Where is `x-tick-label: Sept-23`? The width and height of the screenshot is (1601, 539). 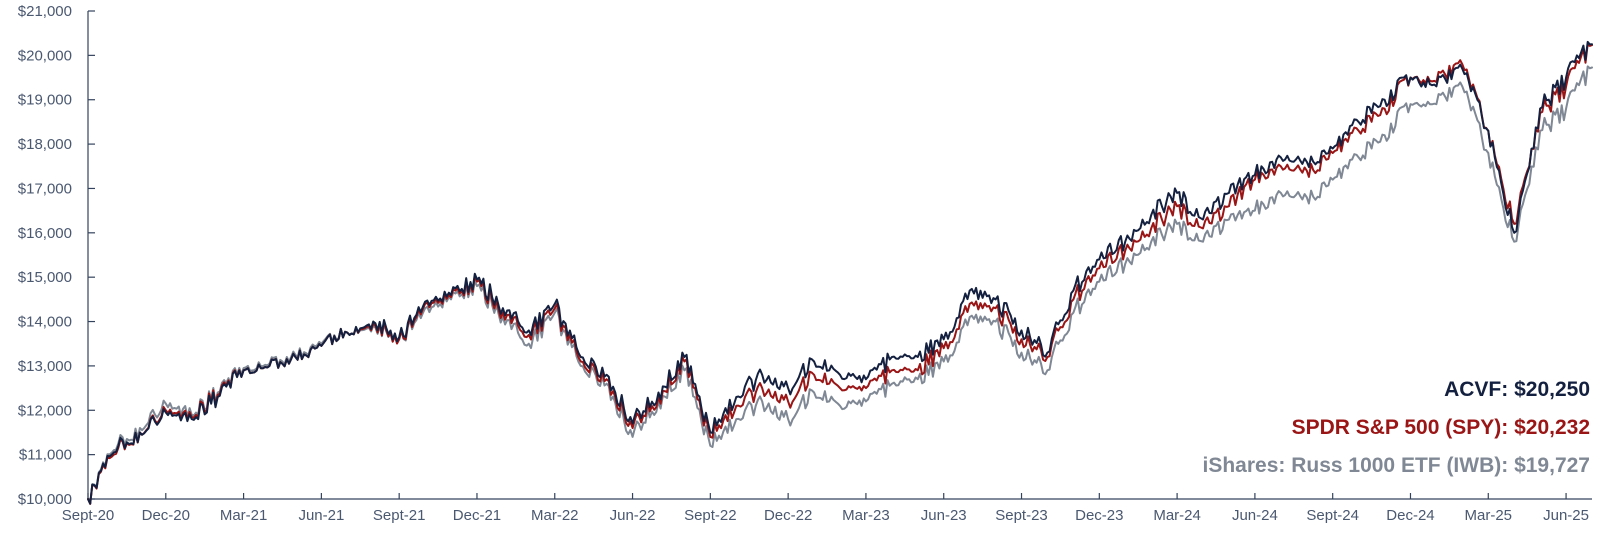 x-tick-label: Sept-23 is located at coordinates (1021, 515).